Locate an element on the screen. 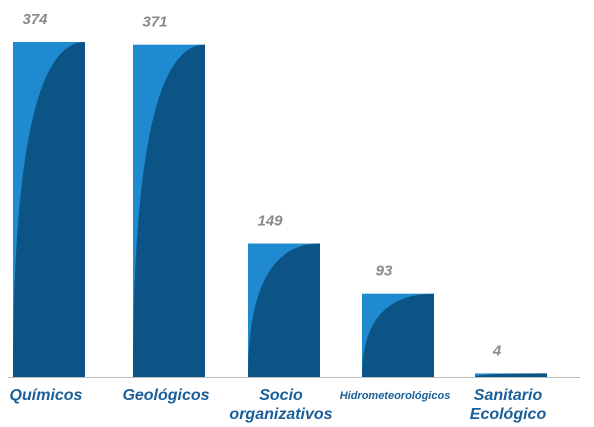  value-label: 371 is located at coordinates (154, 22).